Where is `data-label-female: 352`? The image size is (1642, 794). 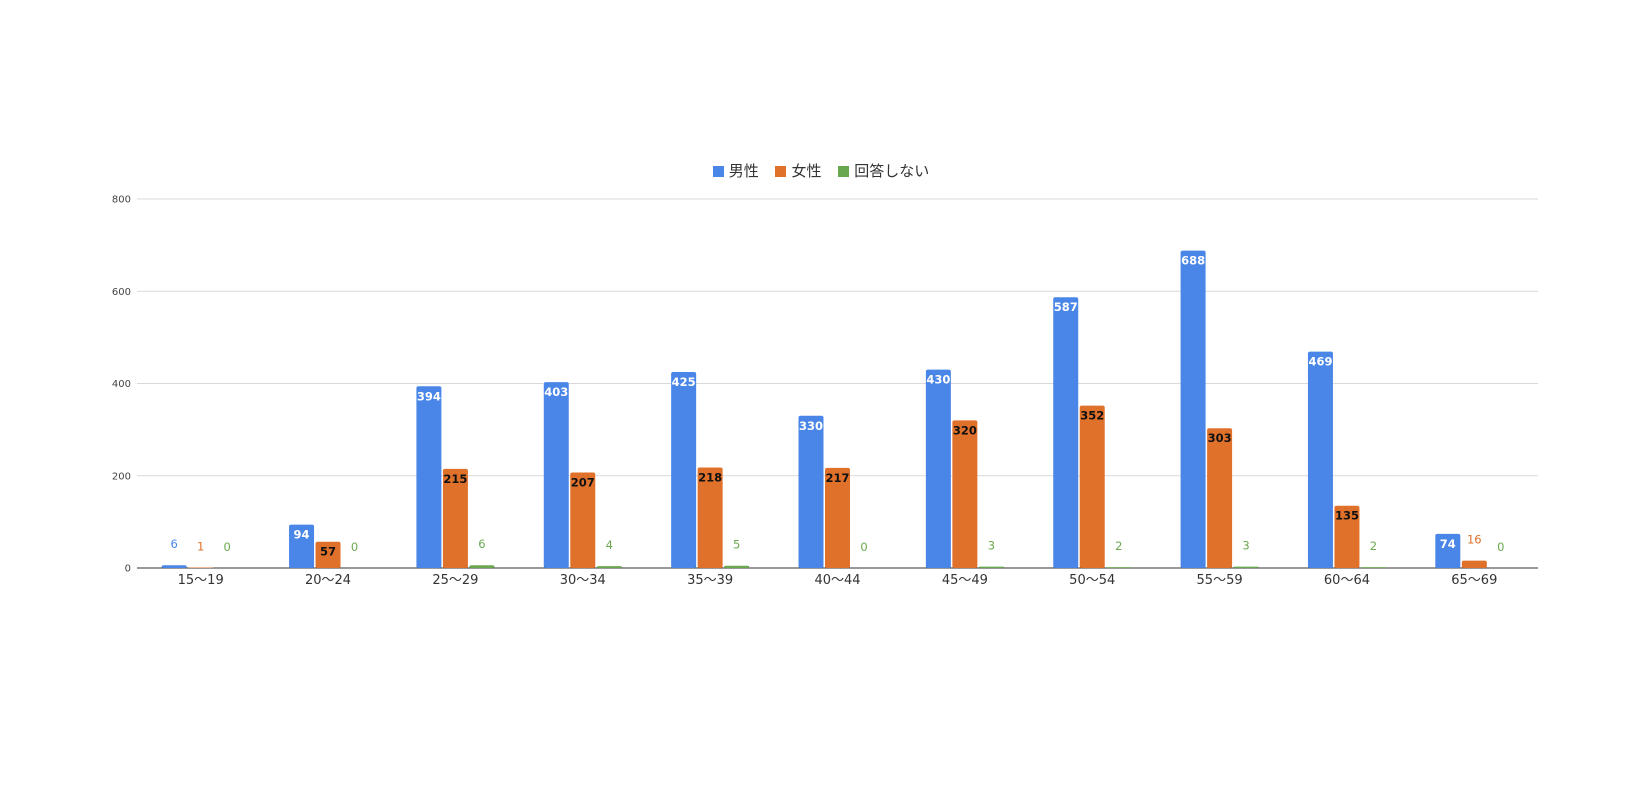 data-label-female: 352 is located at coordinates (1092, 416).